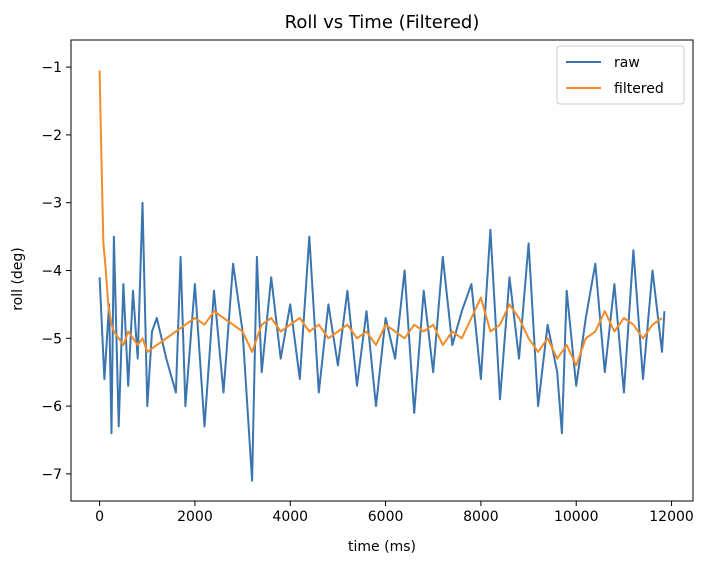 This screenshot has width=709, height=565. Describe the element at coordinates (671, 517) in the screenshot. I see `x-tick-label: 12000` at that location.